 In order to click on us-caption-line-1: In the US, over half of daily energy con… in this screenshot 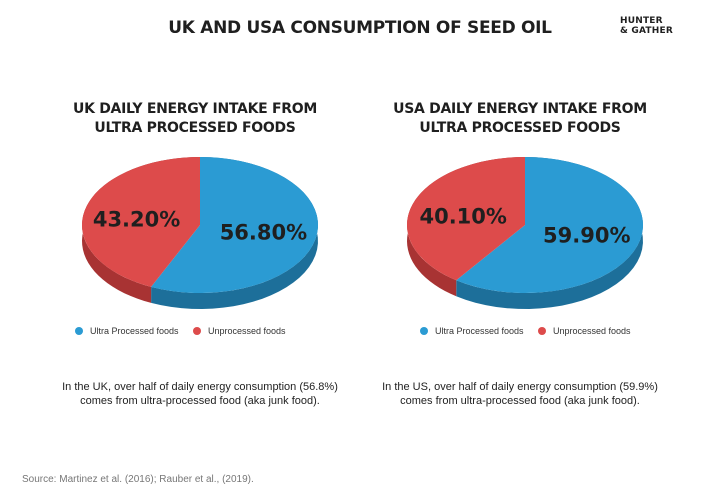, I will do `click(520, 387)`.